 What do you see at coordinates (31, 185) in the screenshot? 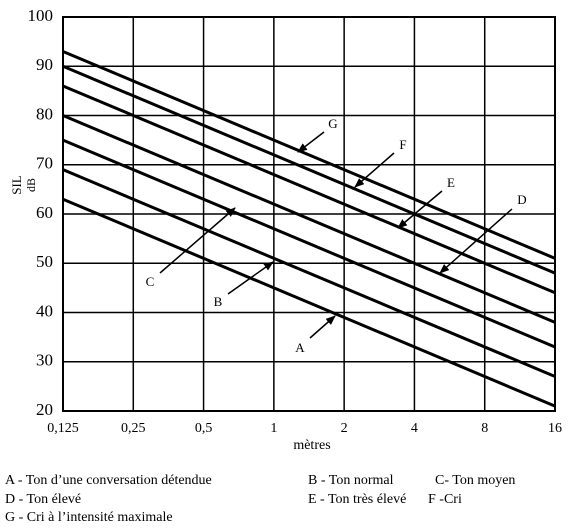
I see `y-axis-unit: dB` at bounding box center [31, 185].